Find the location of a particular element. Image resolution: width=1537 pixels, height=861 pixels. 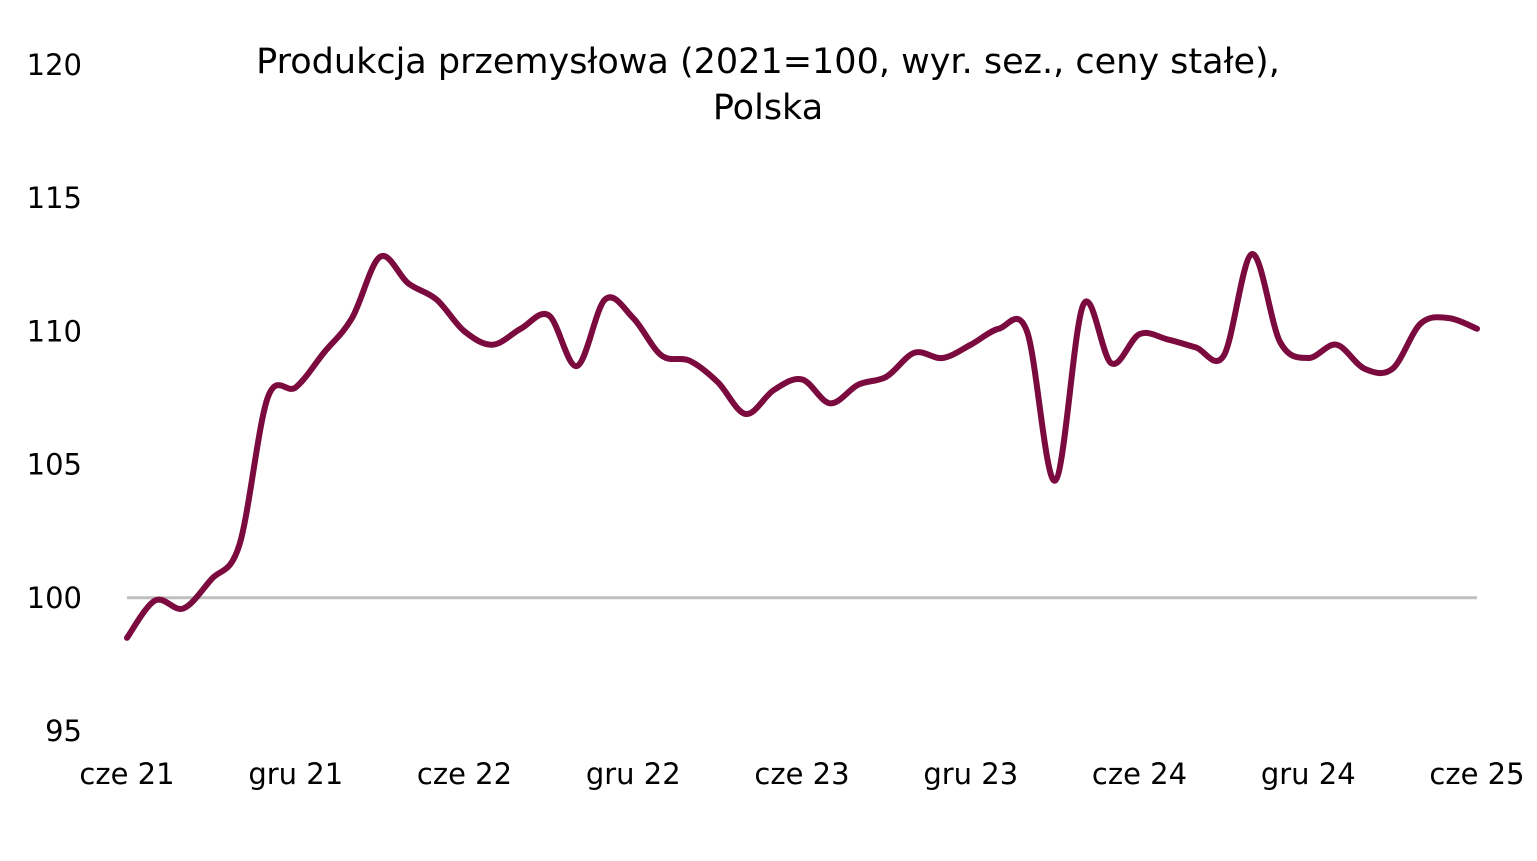

x-tick-label: gru 24 is located at coordinates (1308, 774).